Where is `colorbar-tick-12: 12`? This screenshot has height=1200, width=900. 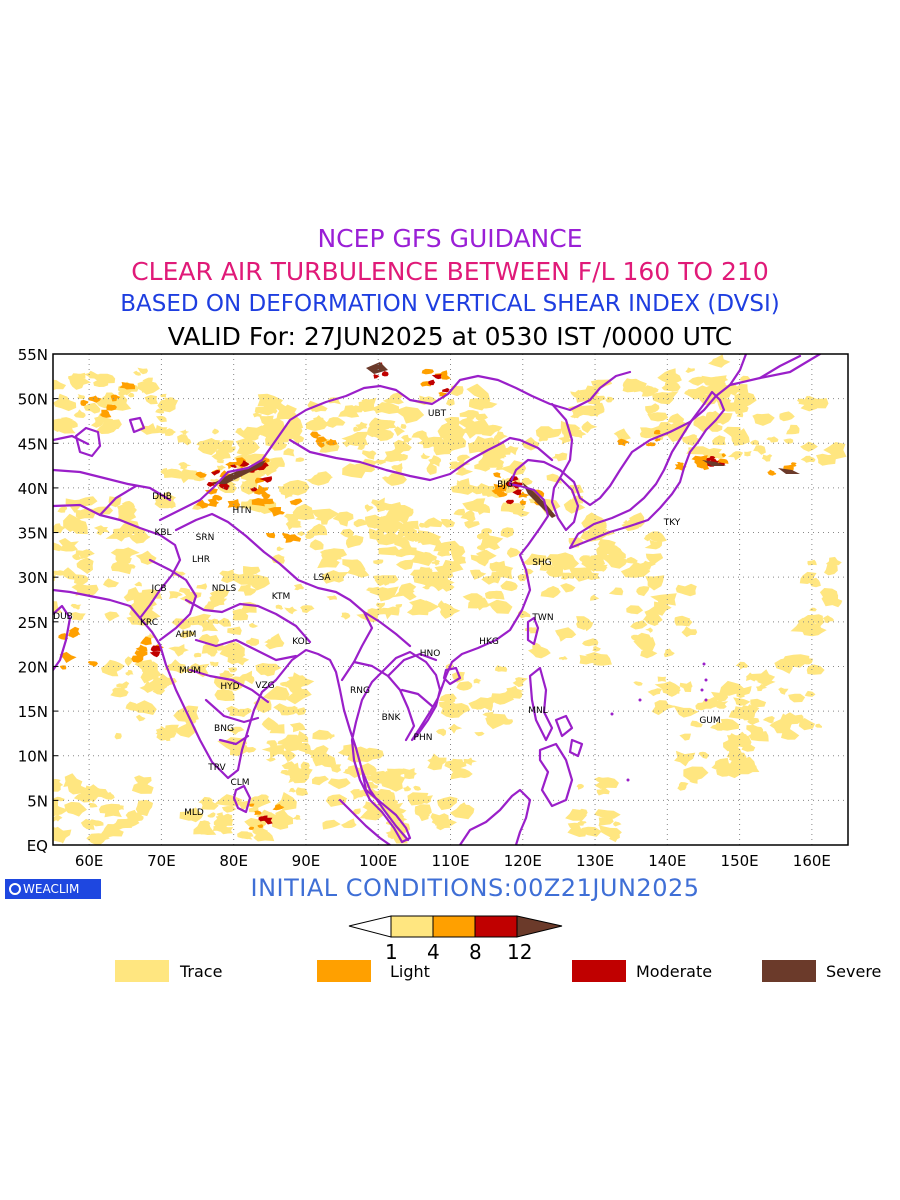 colorbar-tick-12: 12 is located at coordinates (520, 952).